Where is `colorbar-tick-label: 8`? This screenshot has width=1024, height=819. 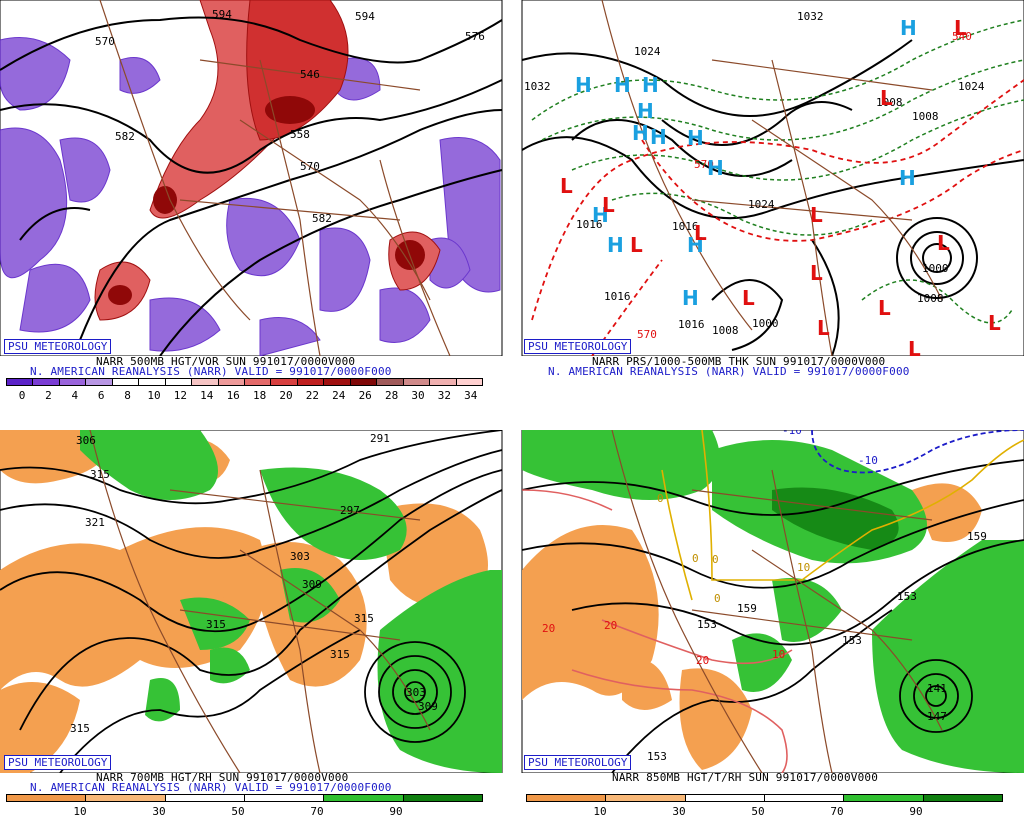 colorbar-tick-label: 8 is located at coordinates (127, 395).